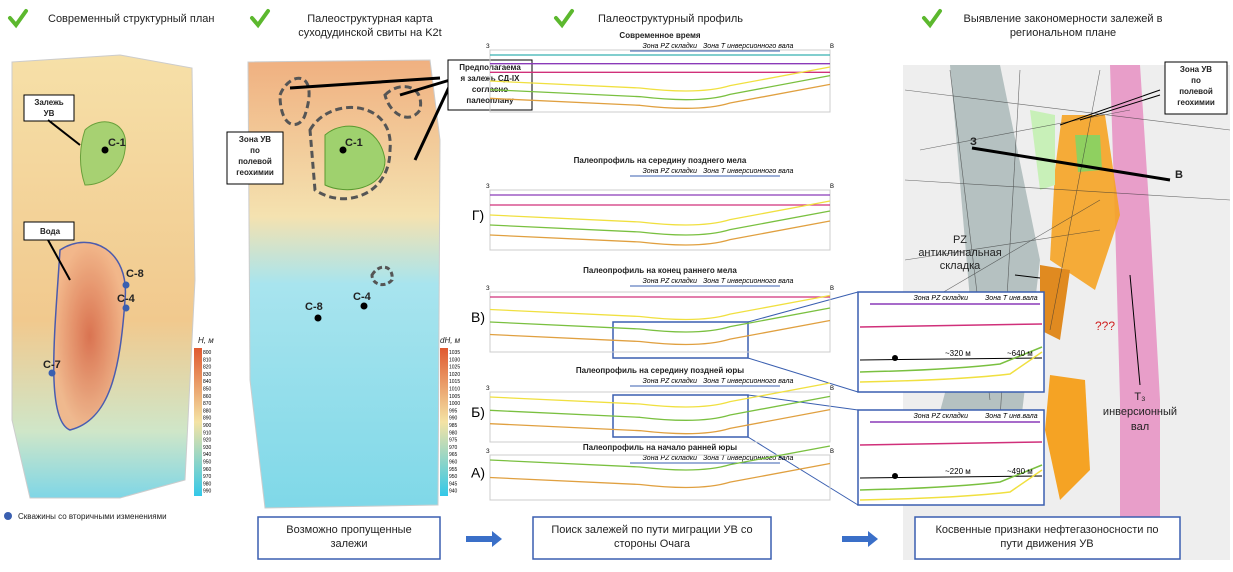 The width and height of the screenshot is (1233, 572). I want to click on section-letter: Г), so click(478, 215).